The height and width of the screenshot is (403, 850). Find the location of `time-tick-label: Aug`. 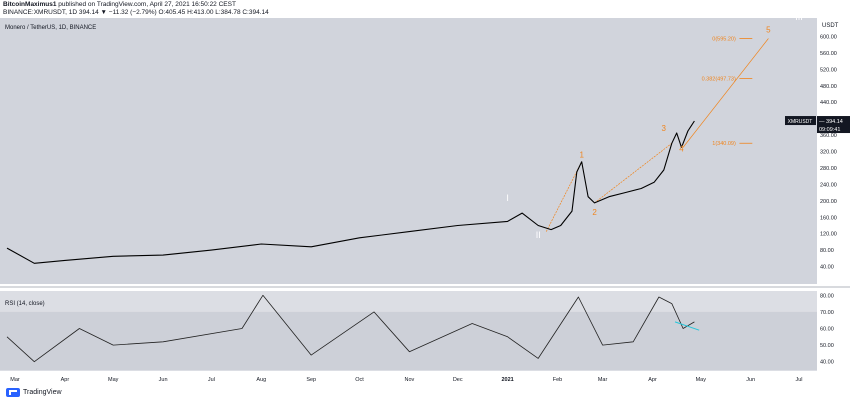

time-tick-label: Aug is located at coordinates (261, 380).